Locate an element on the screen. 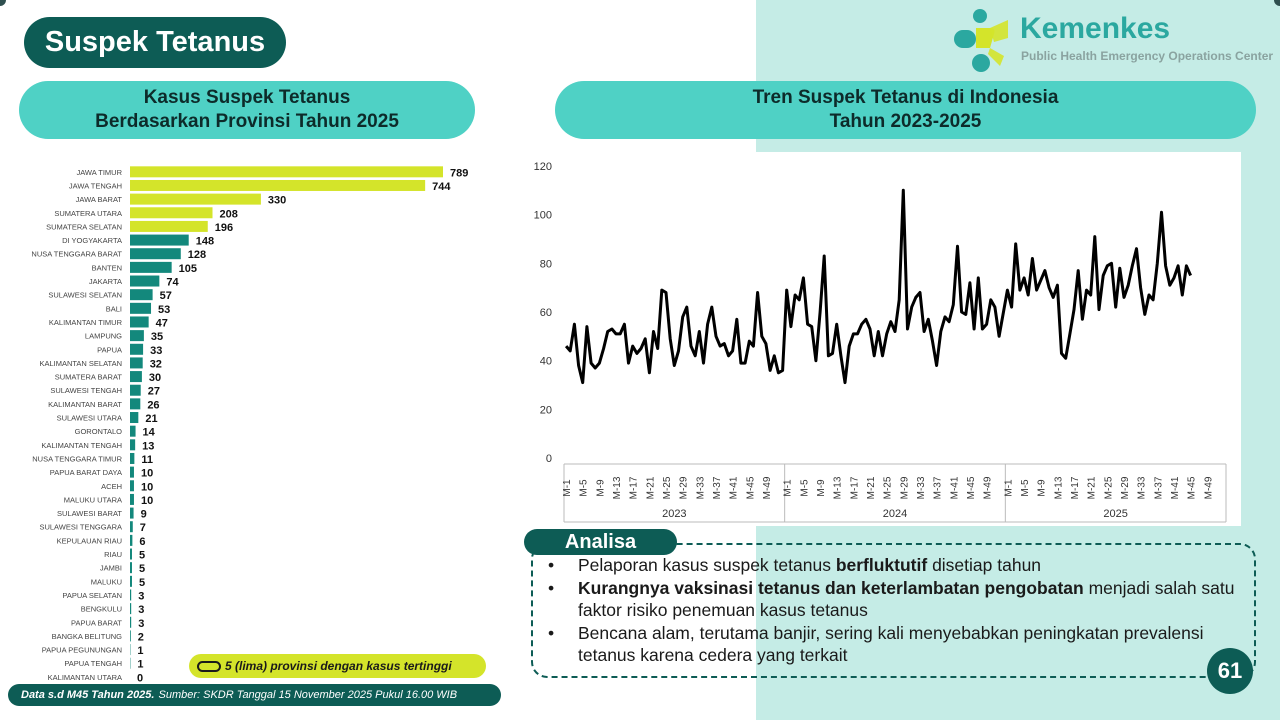 This screenshot has height=720, width=1280. y-tick-label: 40 is located at coordinates (546, 362).